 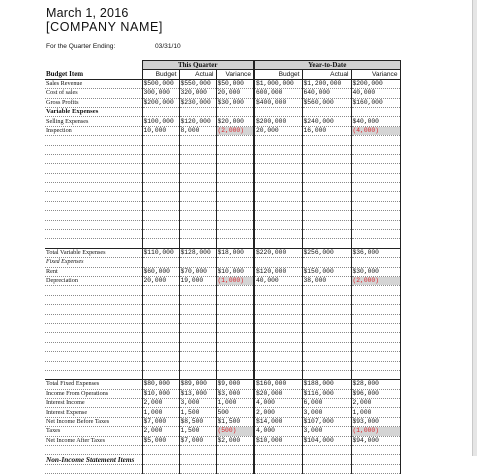 What do you see at coordinates (160, 272) in the screenshot?
I see `row-value-cell: $60,000` at bounding box center [160, 272].